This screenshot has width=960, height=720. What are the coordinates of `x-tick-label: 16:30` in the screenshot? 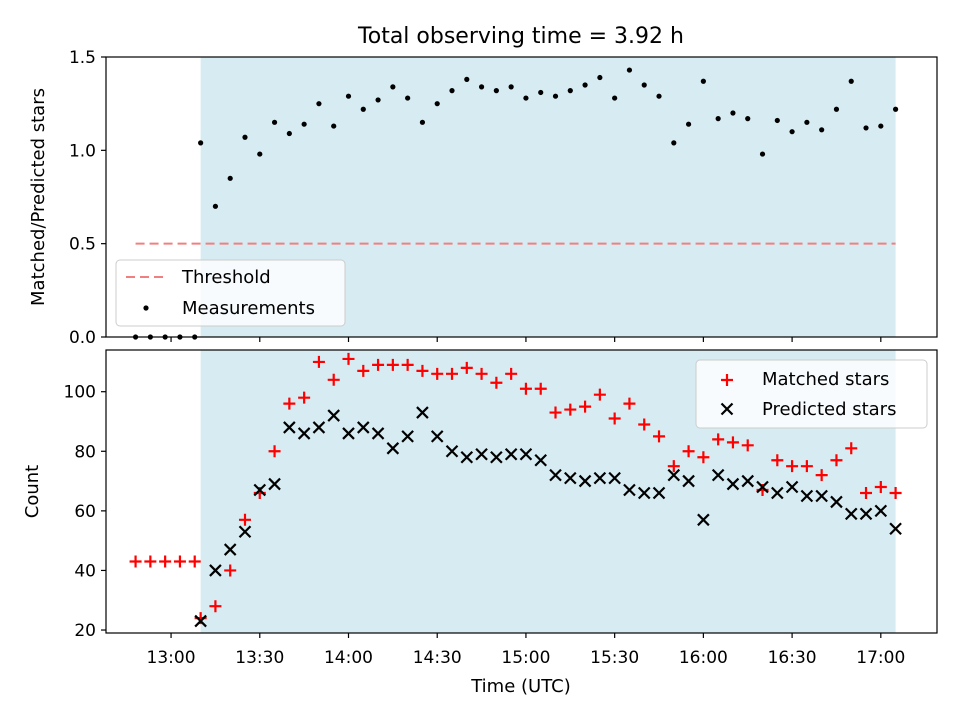 It's located at (792, 658).